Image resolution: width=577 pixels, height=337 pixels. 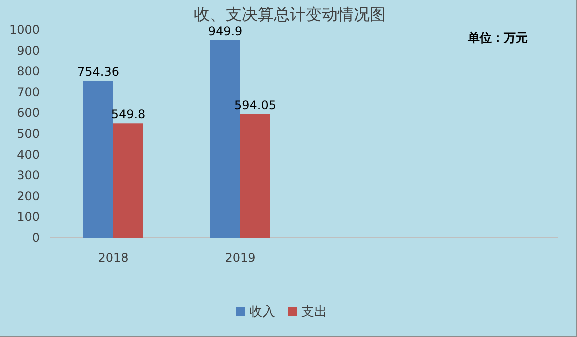 I want to click on y-tick-label: 900, so click(x=28, y=51).